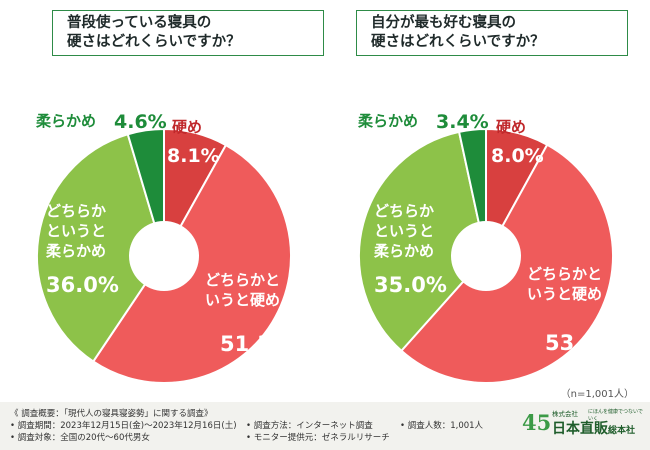 The image size is (650, 450). Describe the element at coordinates (187, 127) in the screenshot. I see `left-label-hard: 硬め` at that location.